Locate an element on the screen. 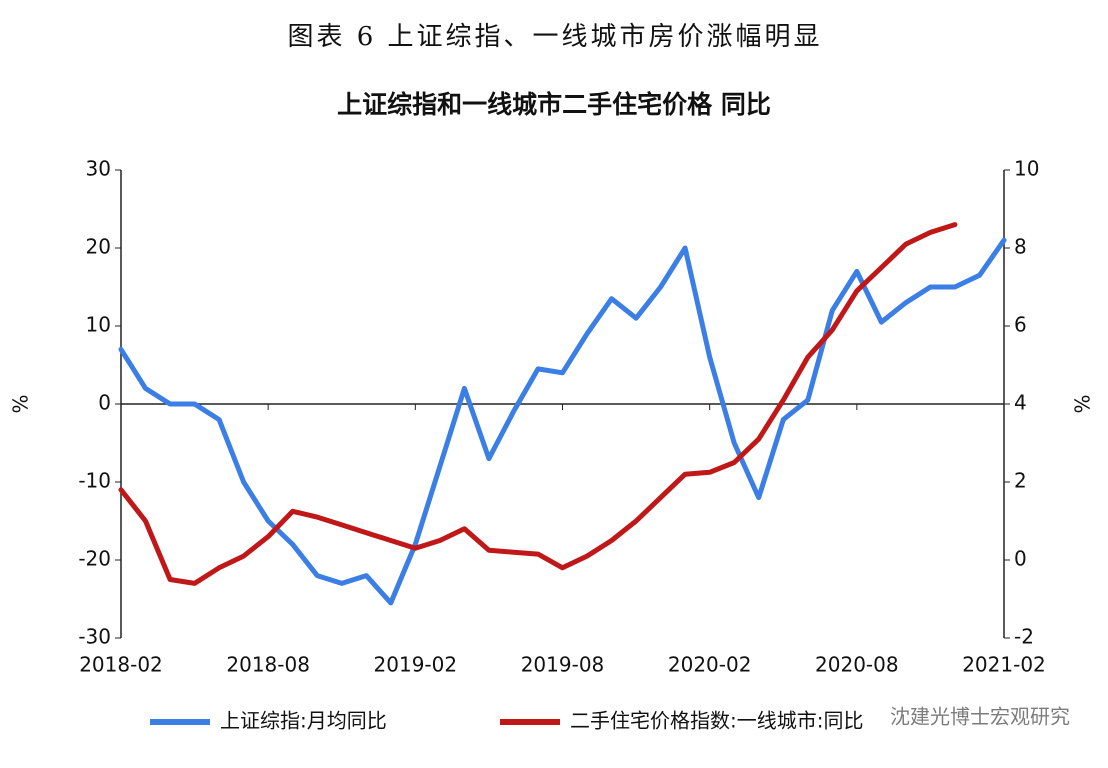 This screenshot has width=1108, height=768. y-tick-label: 30 is located at coordinates (98, 169).